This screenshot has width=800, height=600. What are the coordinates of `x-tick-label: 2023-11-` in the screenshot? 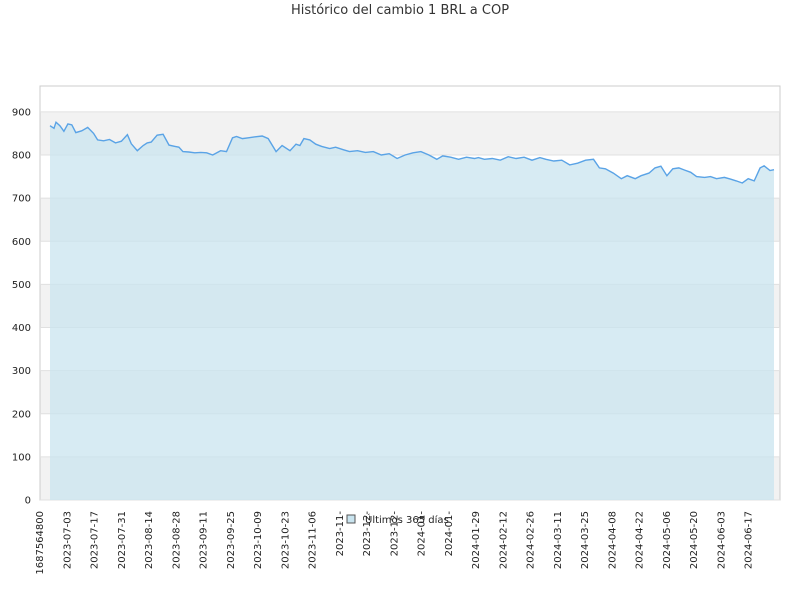 It's located at (340, 534).